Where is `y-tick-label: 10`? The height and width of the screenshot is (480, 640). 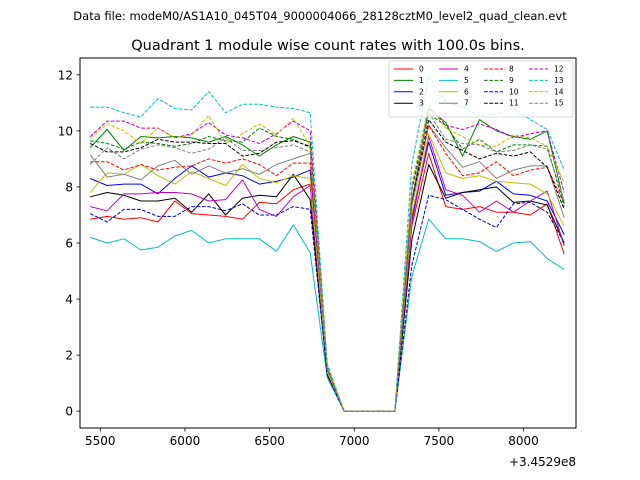
y-tick-label: 10 is located at coordinates (65, 131).